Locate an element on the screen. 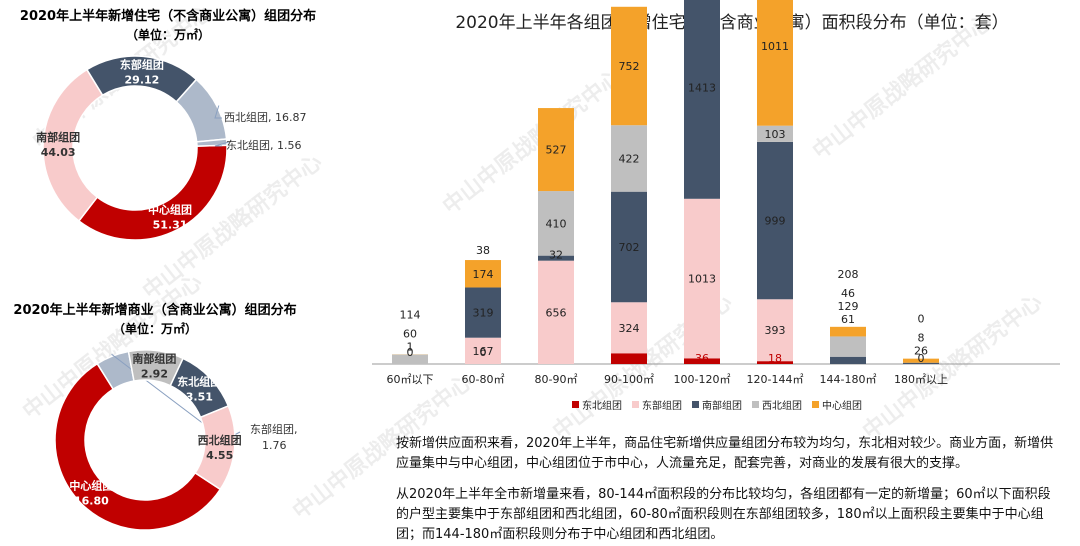 The width and height of the screenshot is (1080, 546). x-tick-label: 144-180㎡ is located at coordinates (848, 379).